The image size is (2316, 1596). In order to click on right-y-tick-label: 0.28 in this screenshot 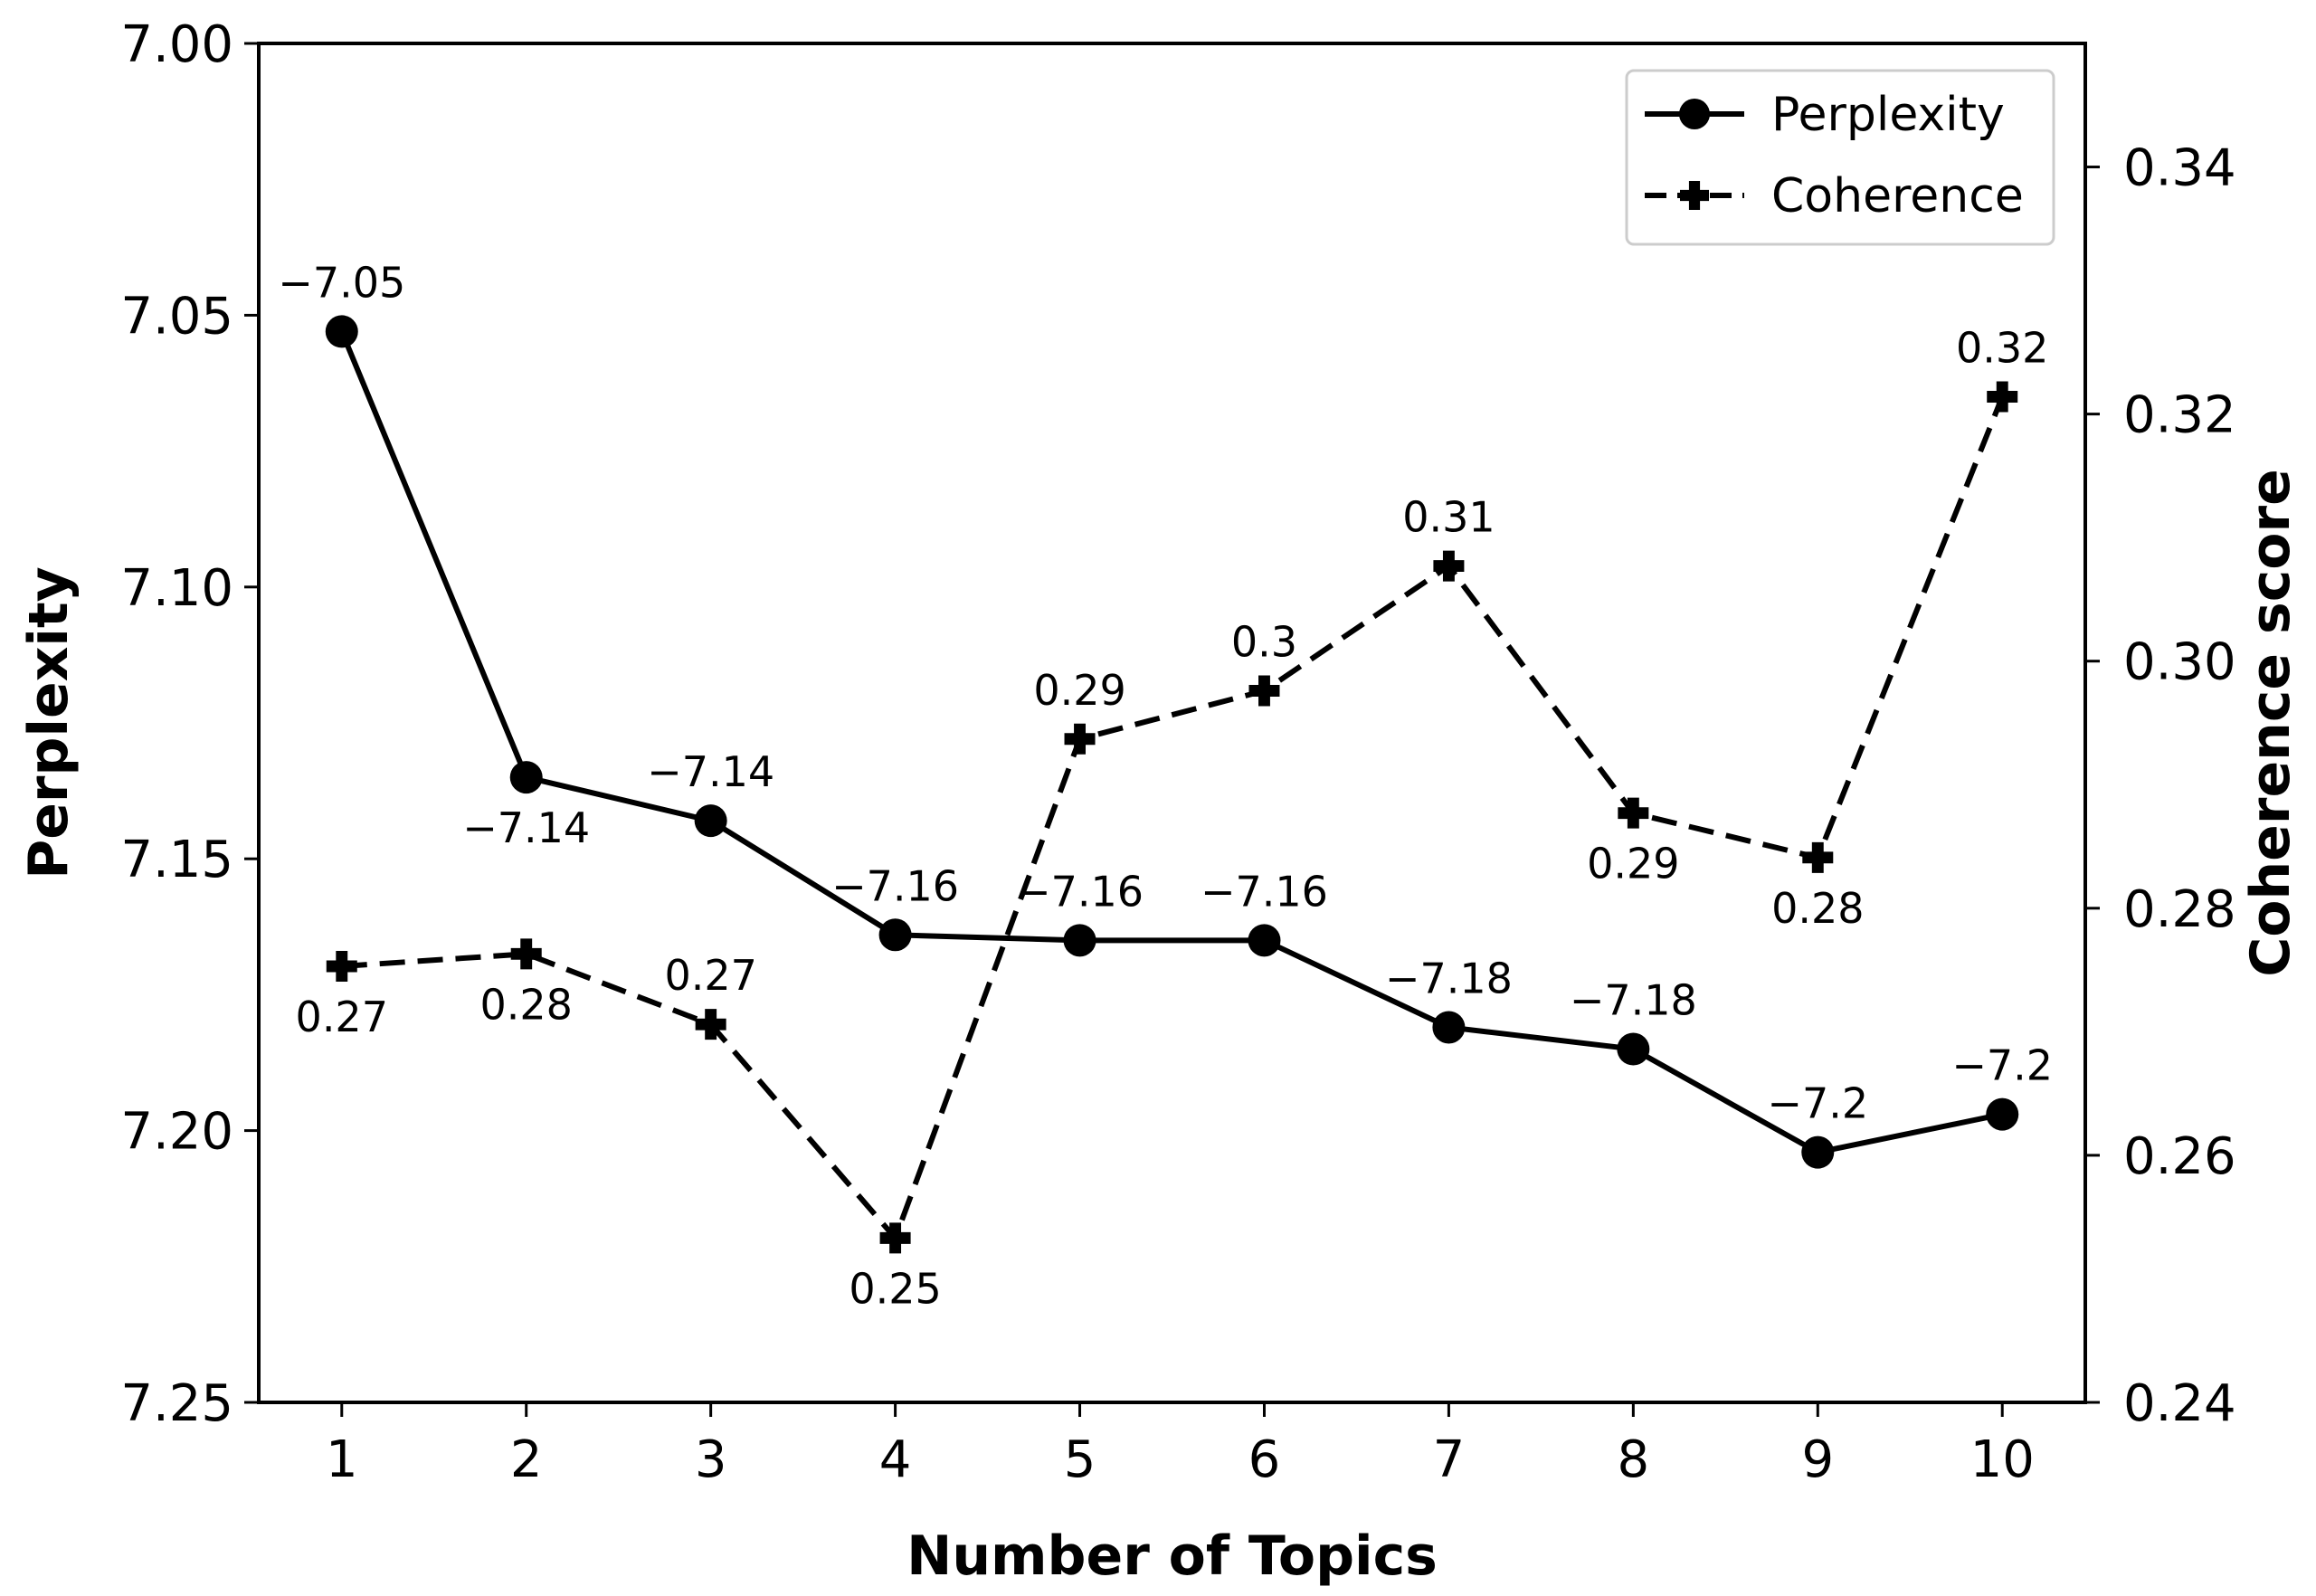, I will do `click(2179, 910)`.